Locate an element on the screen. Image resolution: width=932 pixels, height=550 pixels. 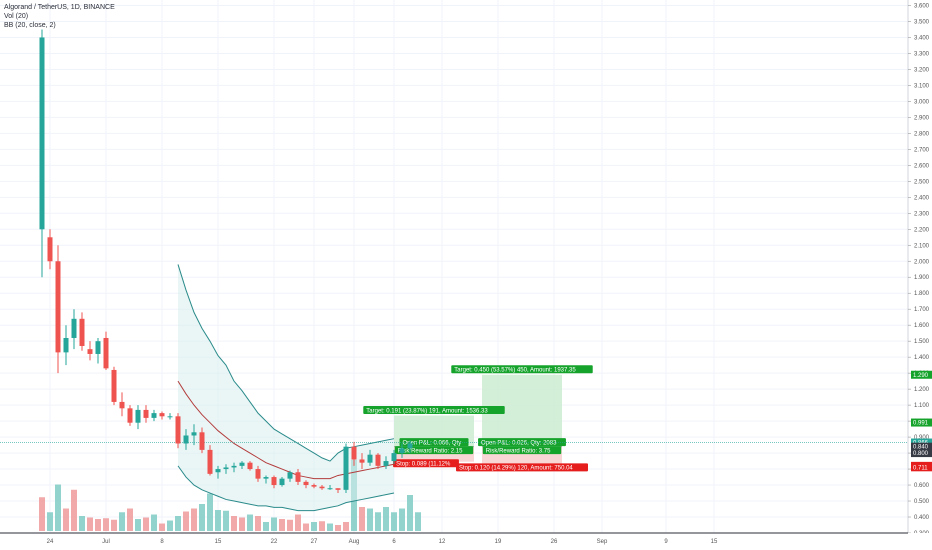
target-label-bg is located at coordinates (522, 369).